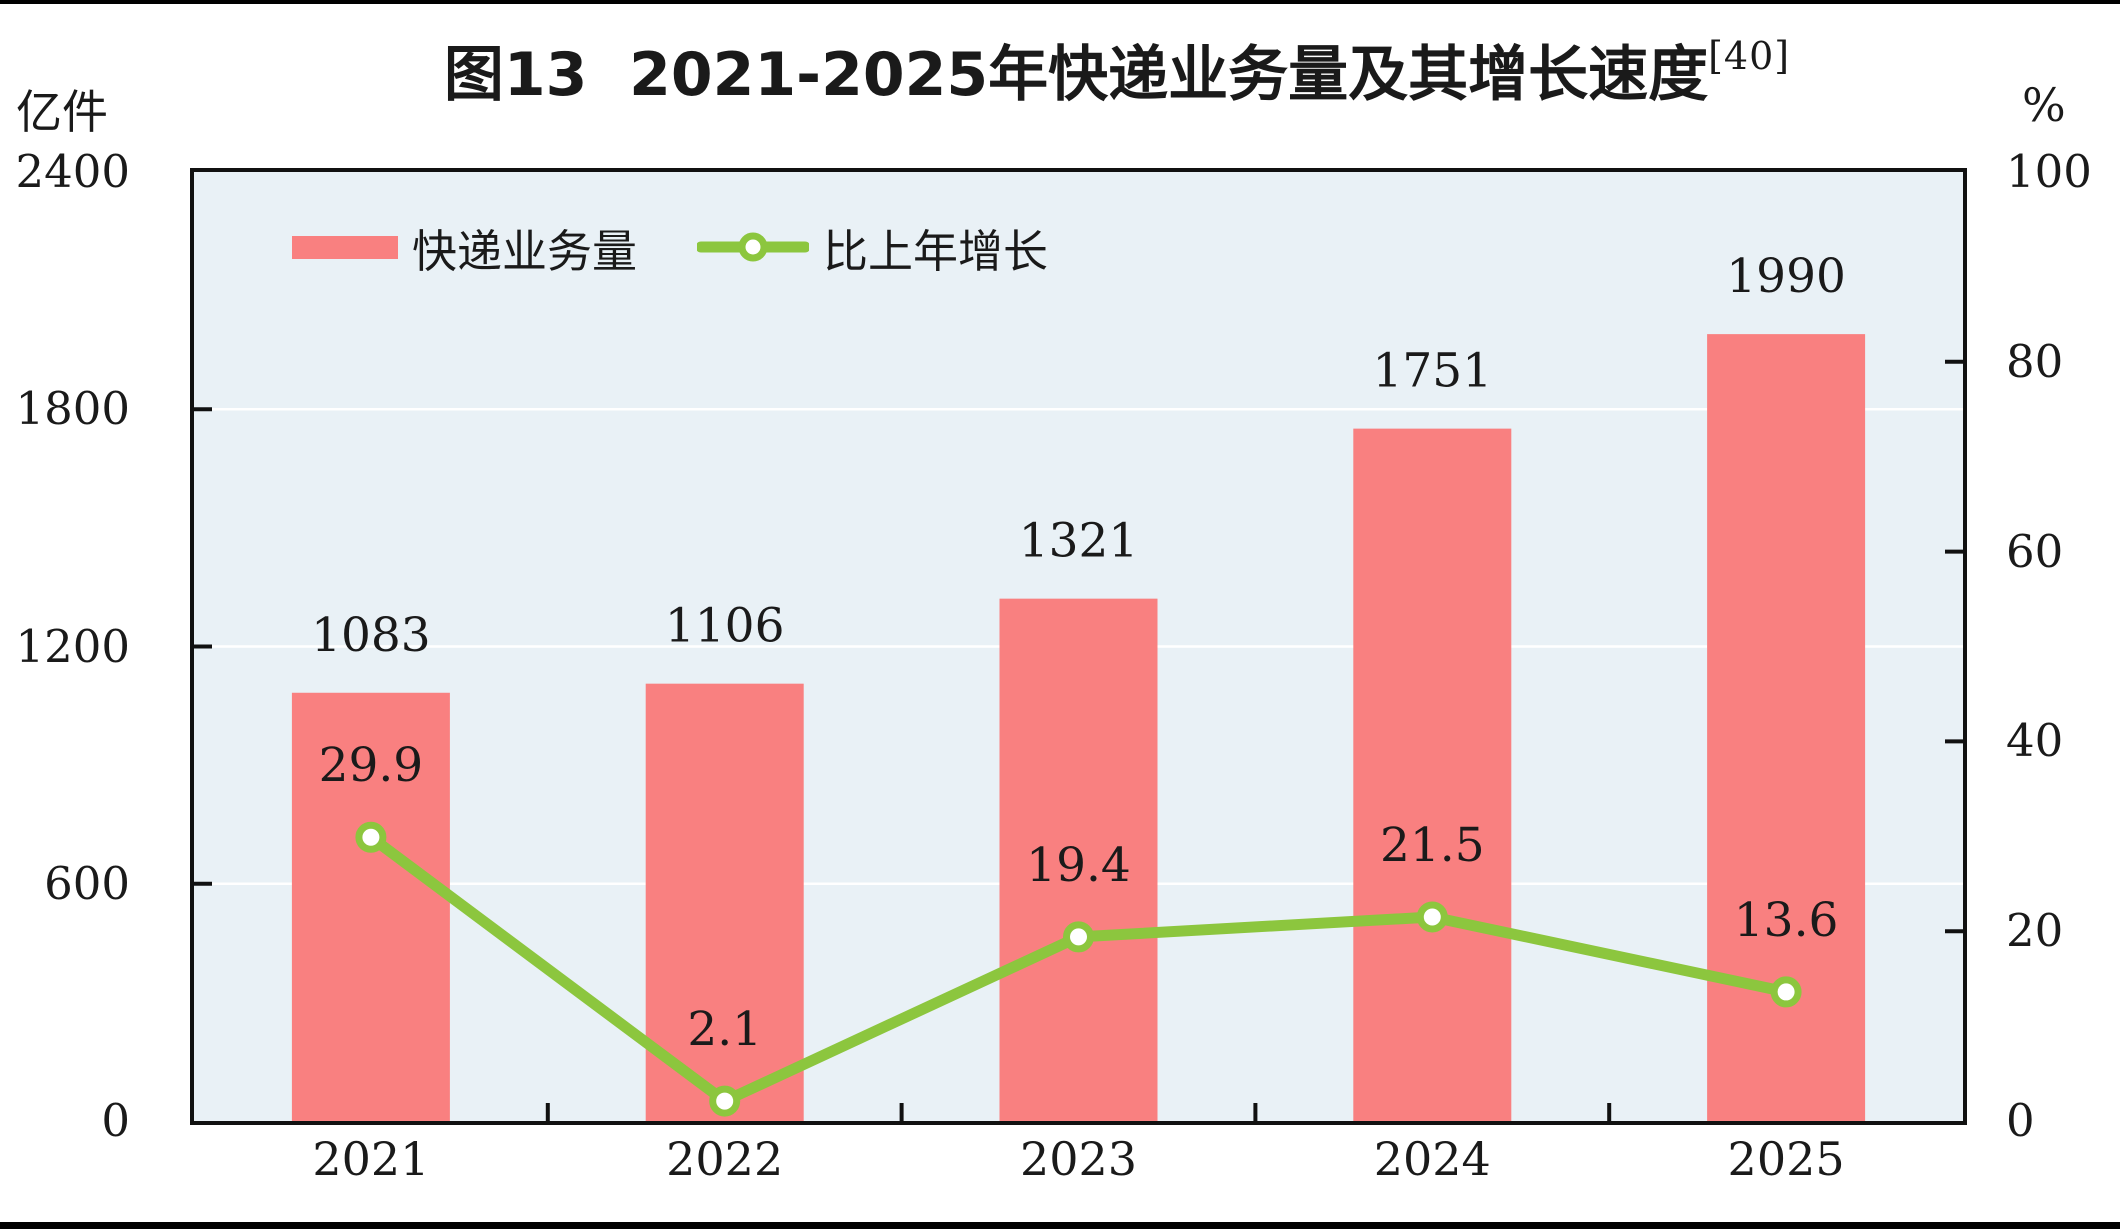  What do you see at coordinates (1432, 774) in the screenshot?
I see `bar-2024` at bounding box center [1432, 774].